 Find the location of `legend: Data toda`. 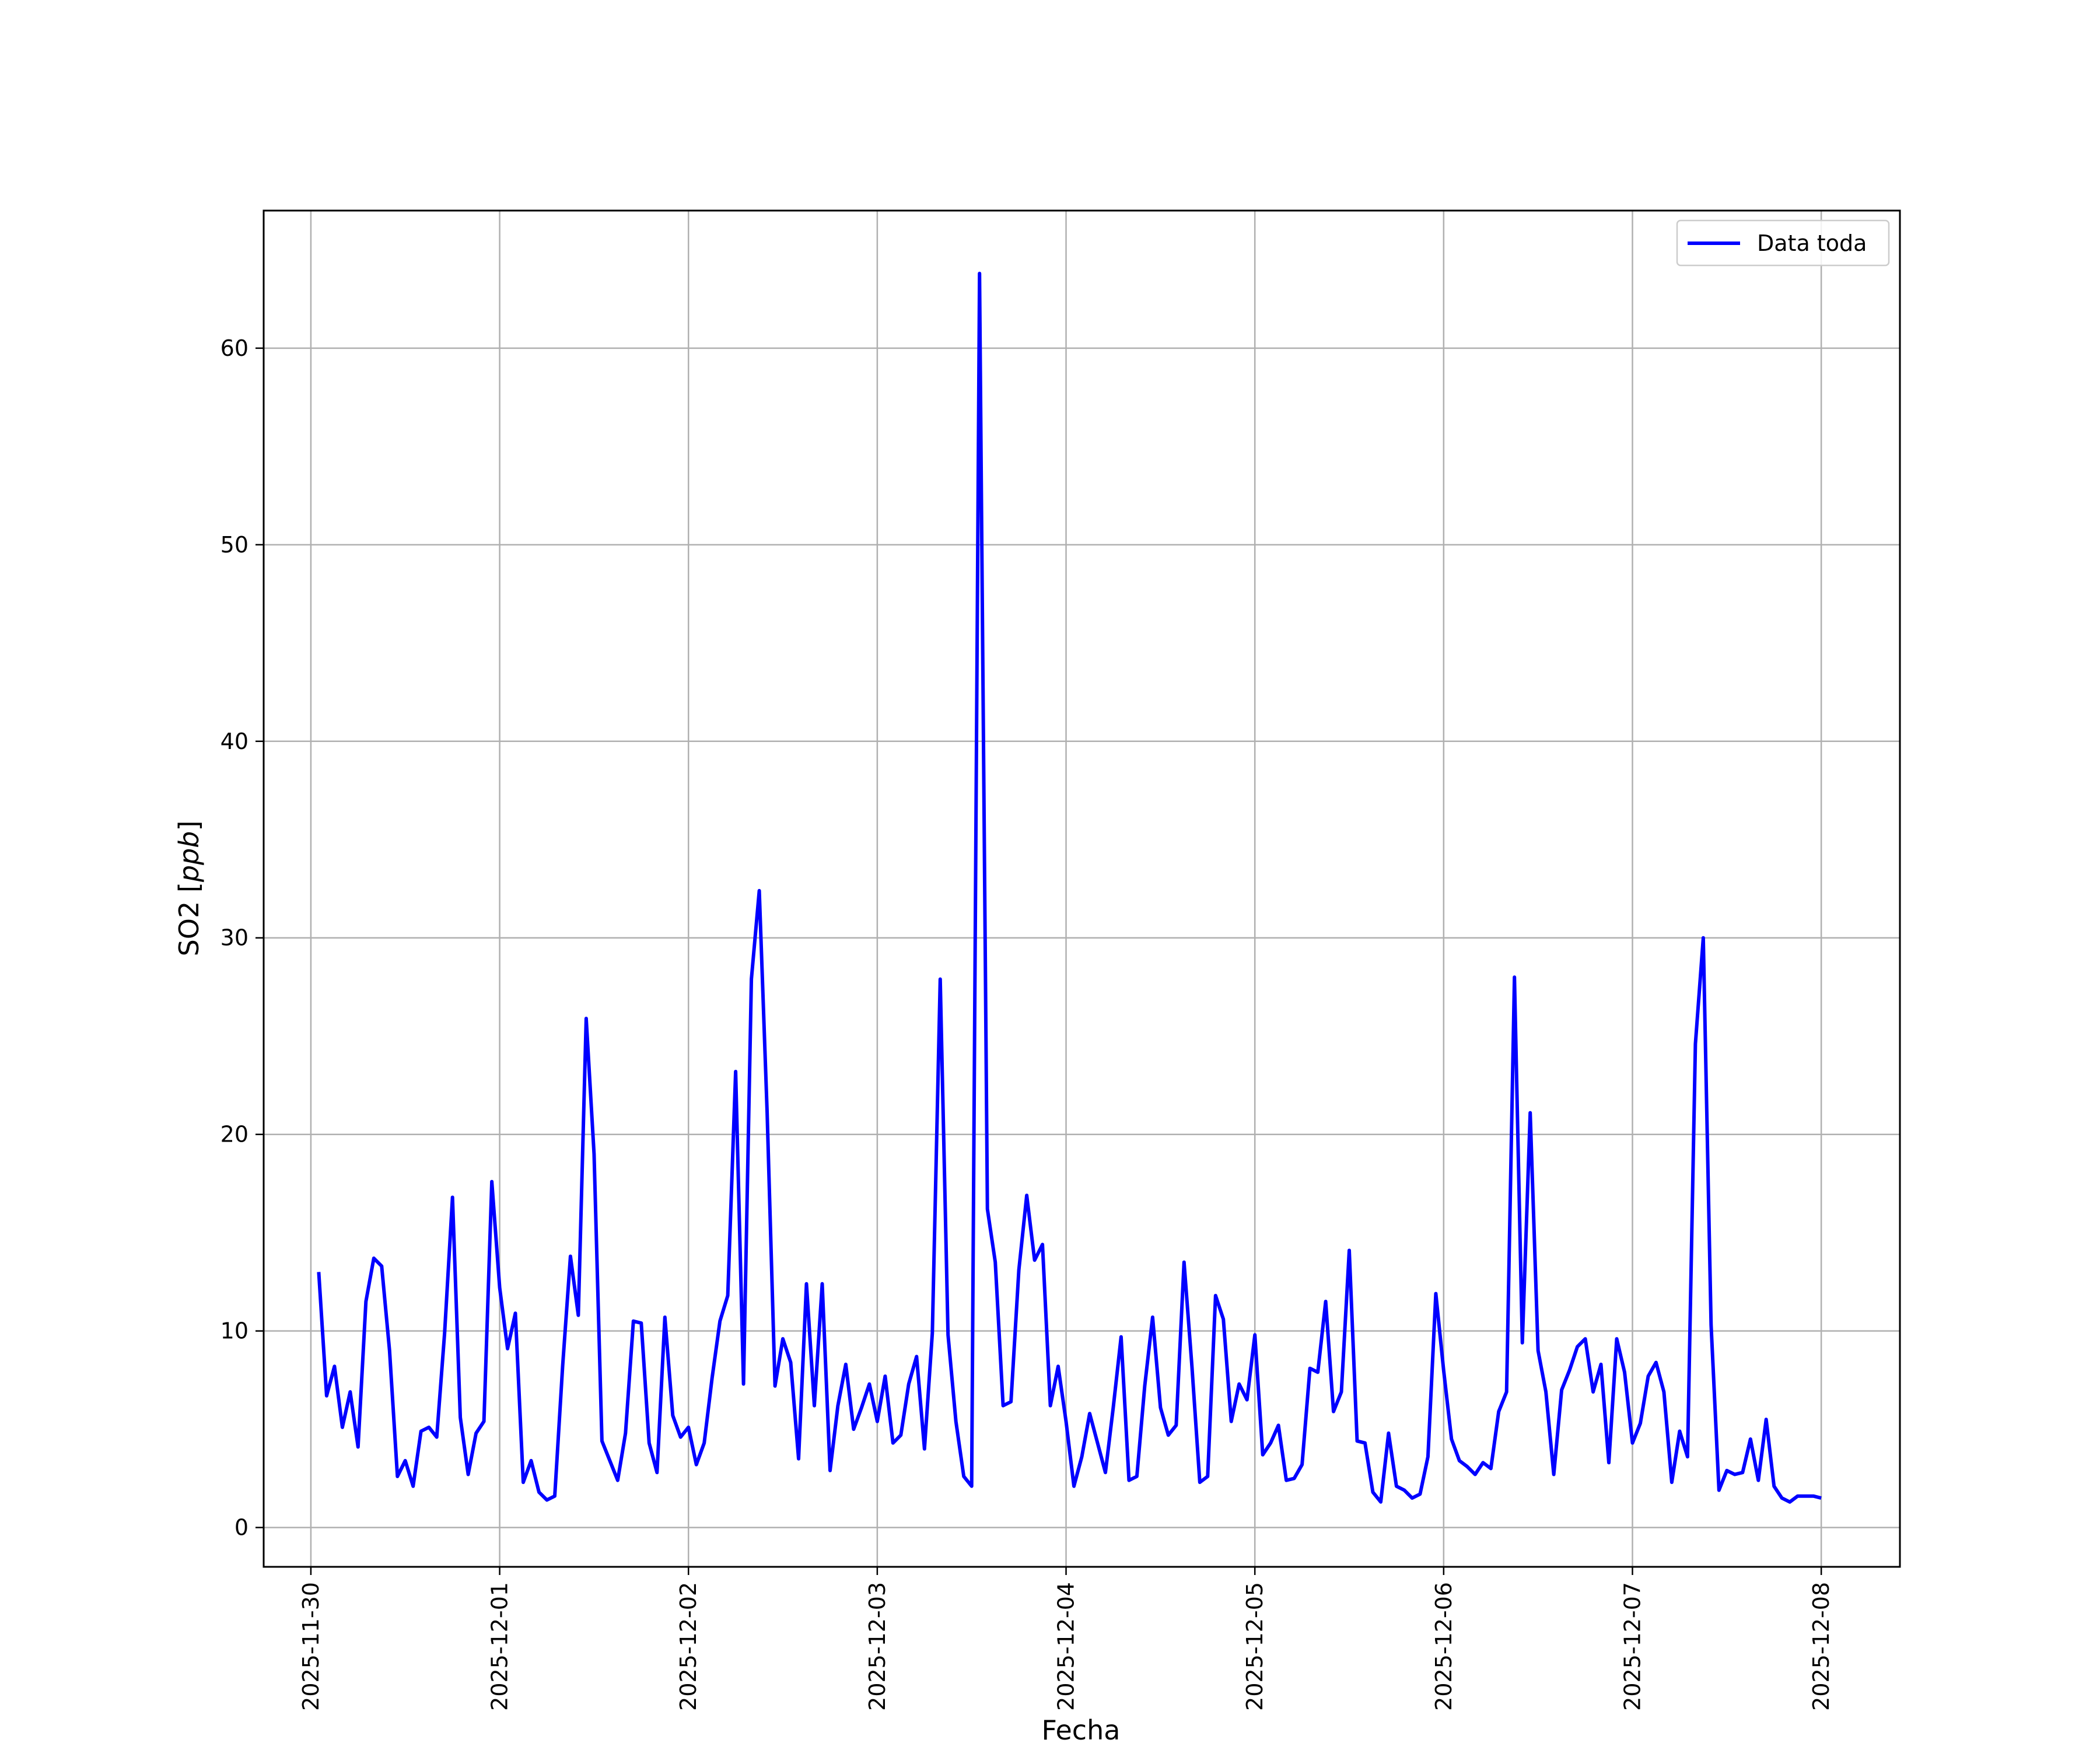

legend: Data toda is located at coordinates (1783, 243).